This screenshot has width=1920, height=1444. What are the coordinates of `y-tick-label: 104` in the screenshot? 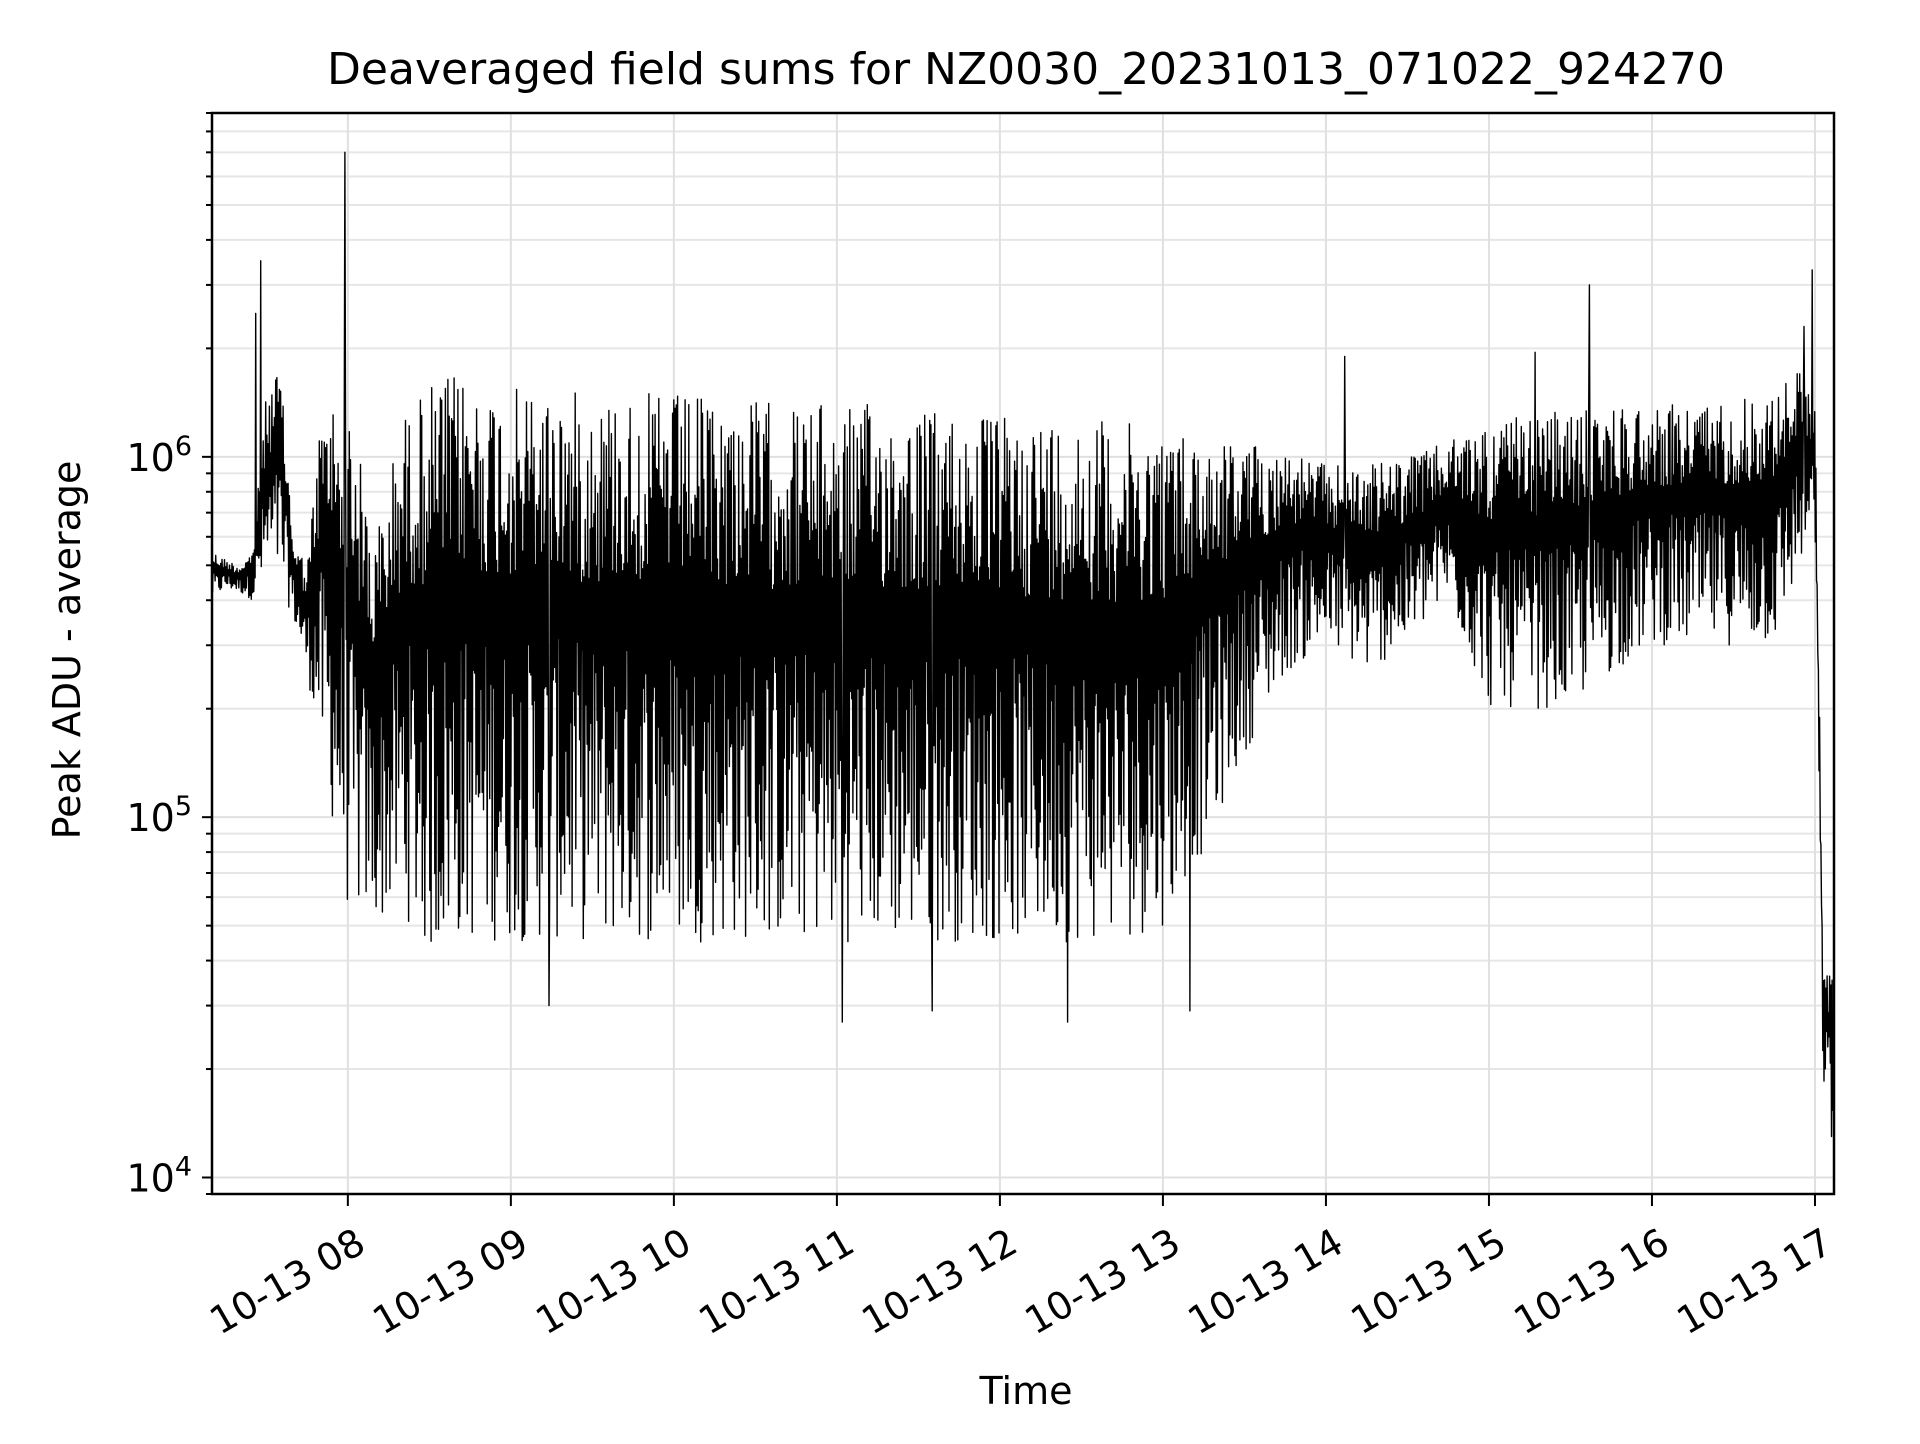 It's located at (159, 1176).